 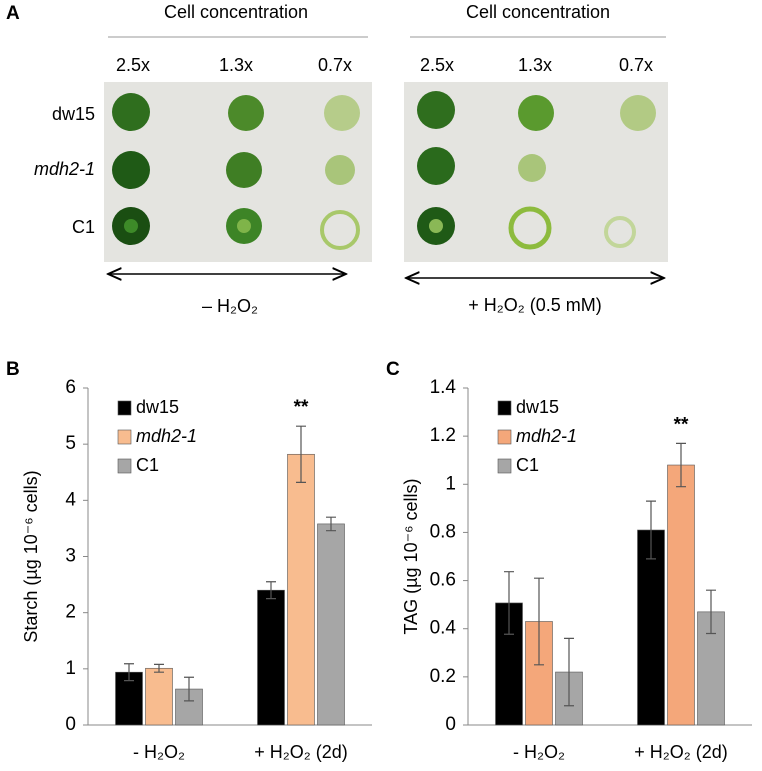 I want to click on panel-label: A, so click(x=13, y=13).